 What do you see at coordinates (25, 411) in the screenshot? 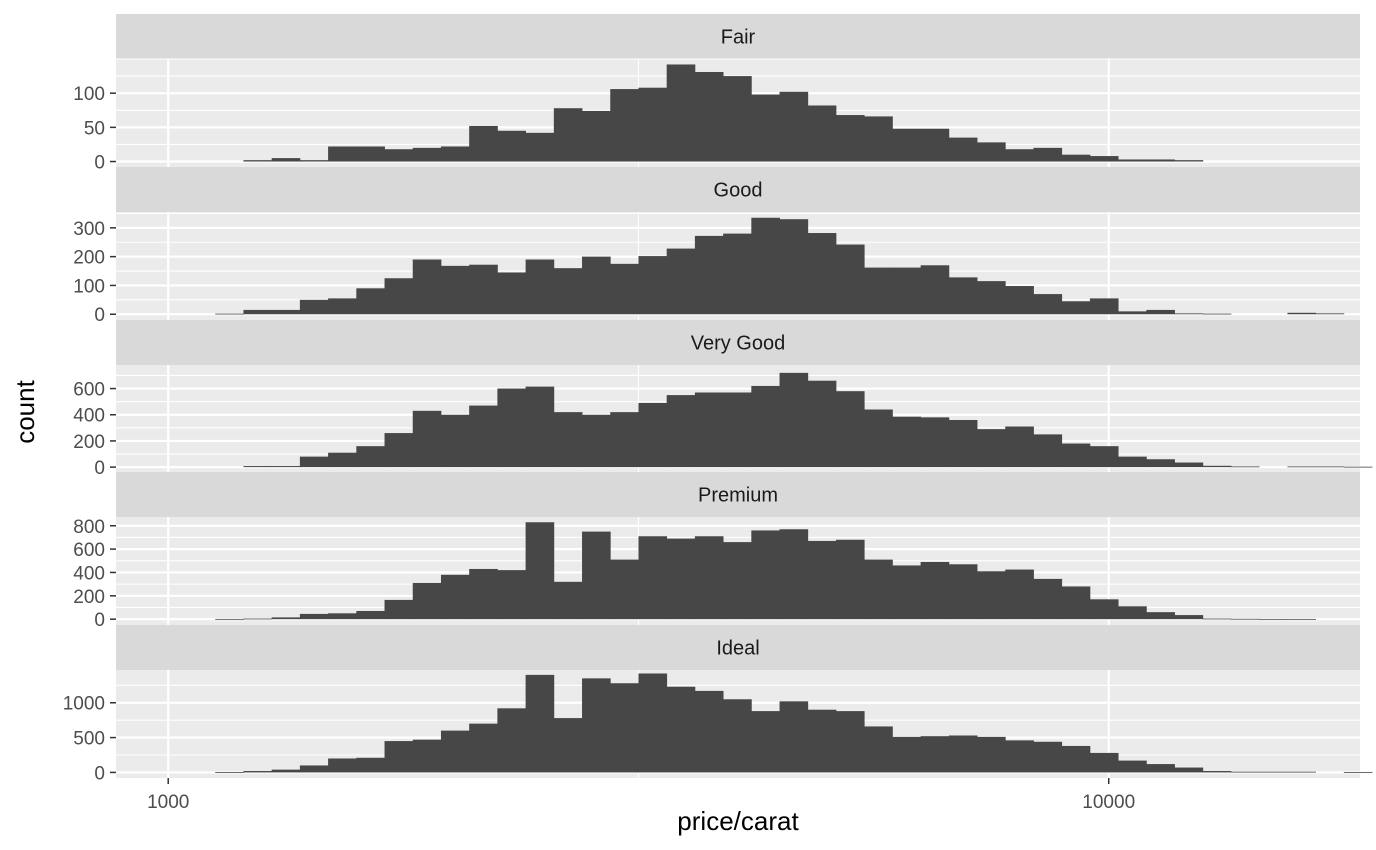
I see `y-axis-title: count` at bounding box center [25, 411].